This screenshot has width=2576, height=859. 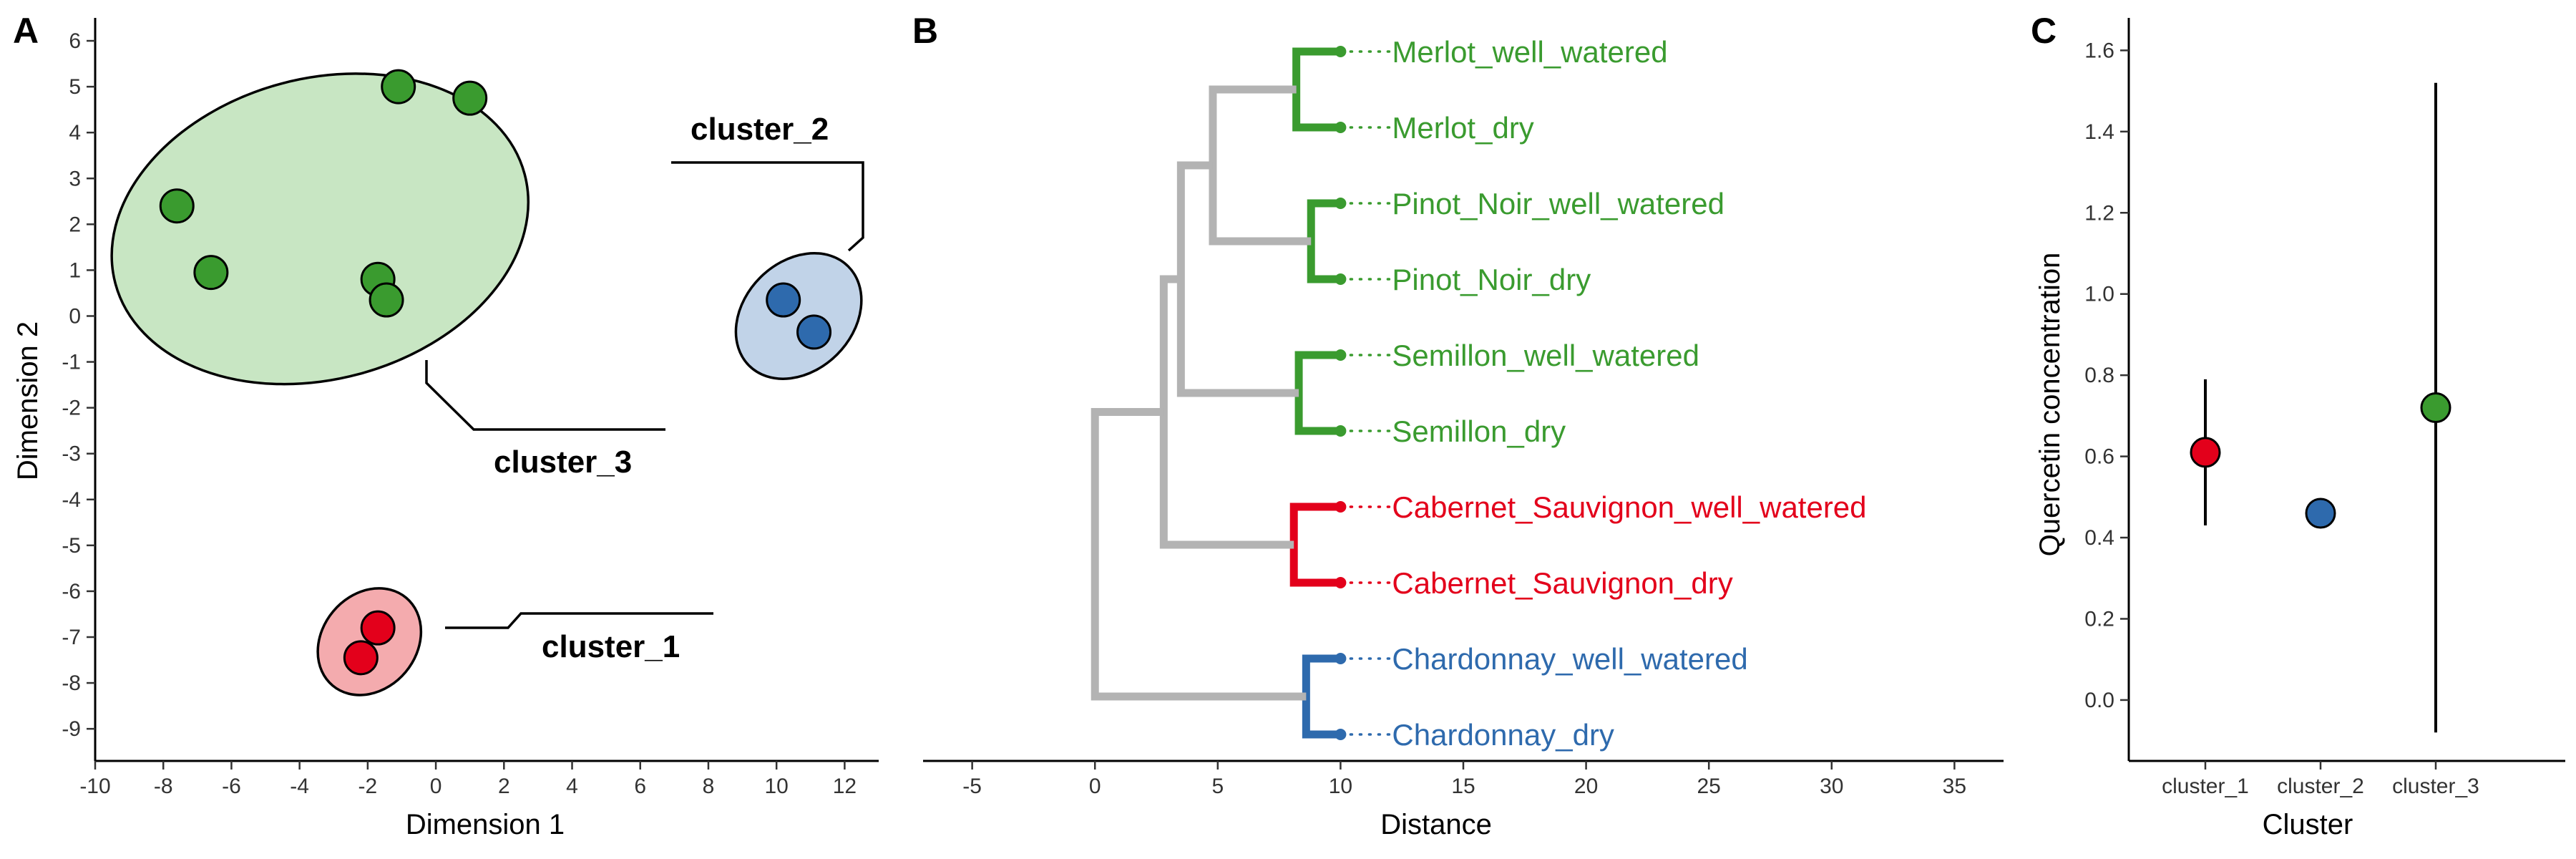 What do you see at coordinates (1462, 128) in the screenshot?
I see `leaf-label: Merlot_dry` at bounding box center [1462, 128].